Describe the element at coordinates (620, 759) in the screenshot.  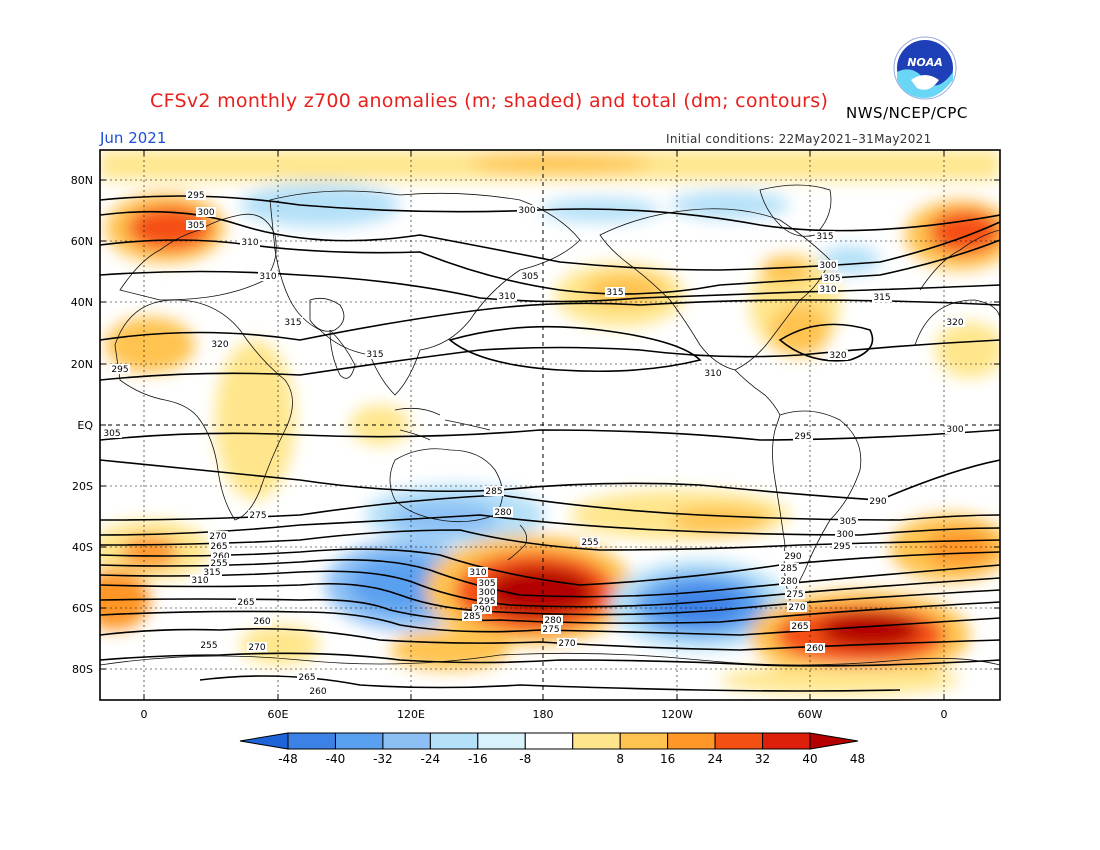
I see `colorbar-tick-label: 8` at that location.